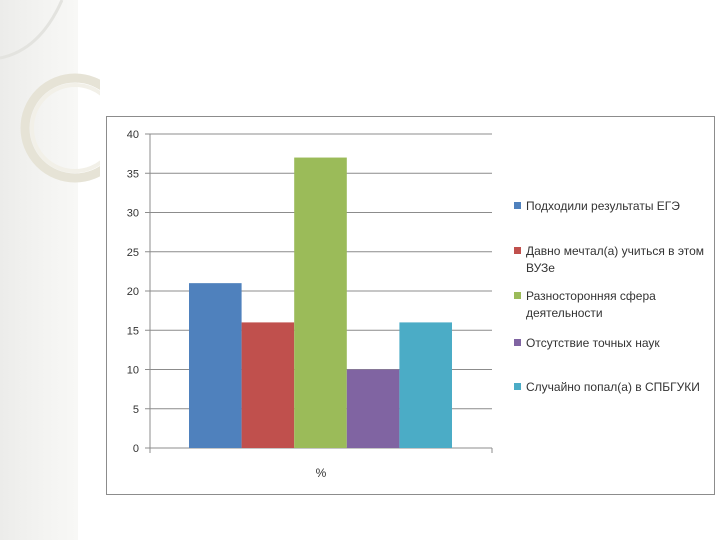 The width and height of the screenshot is (720, 540). I want to click on legend-item: Давно мечтал(а) учиться в этом ВУЗе, so click(610, 260).